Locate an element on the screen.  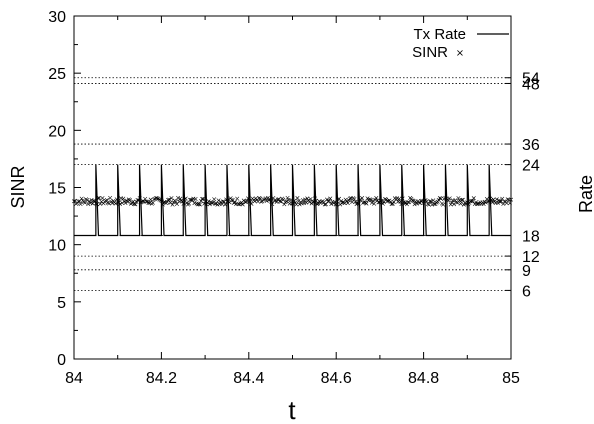
y-tick-label: 30 is located at coordinates (57, 17).